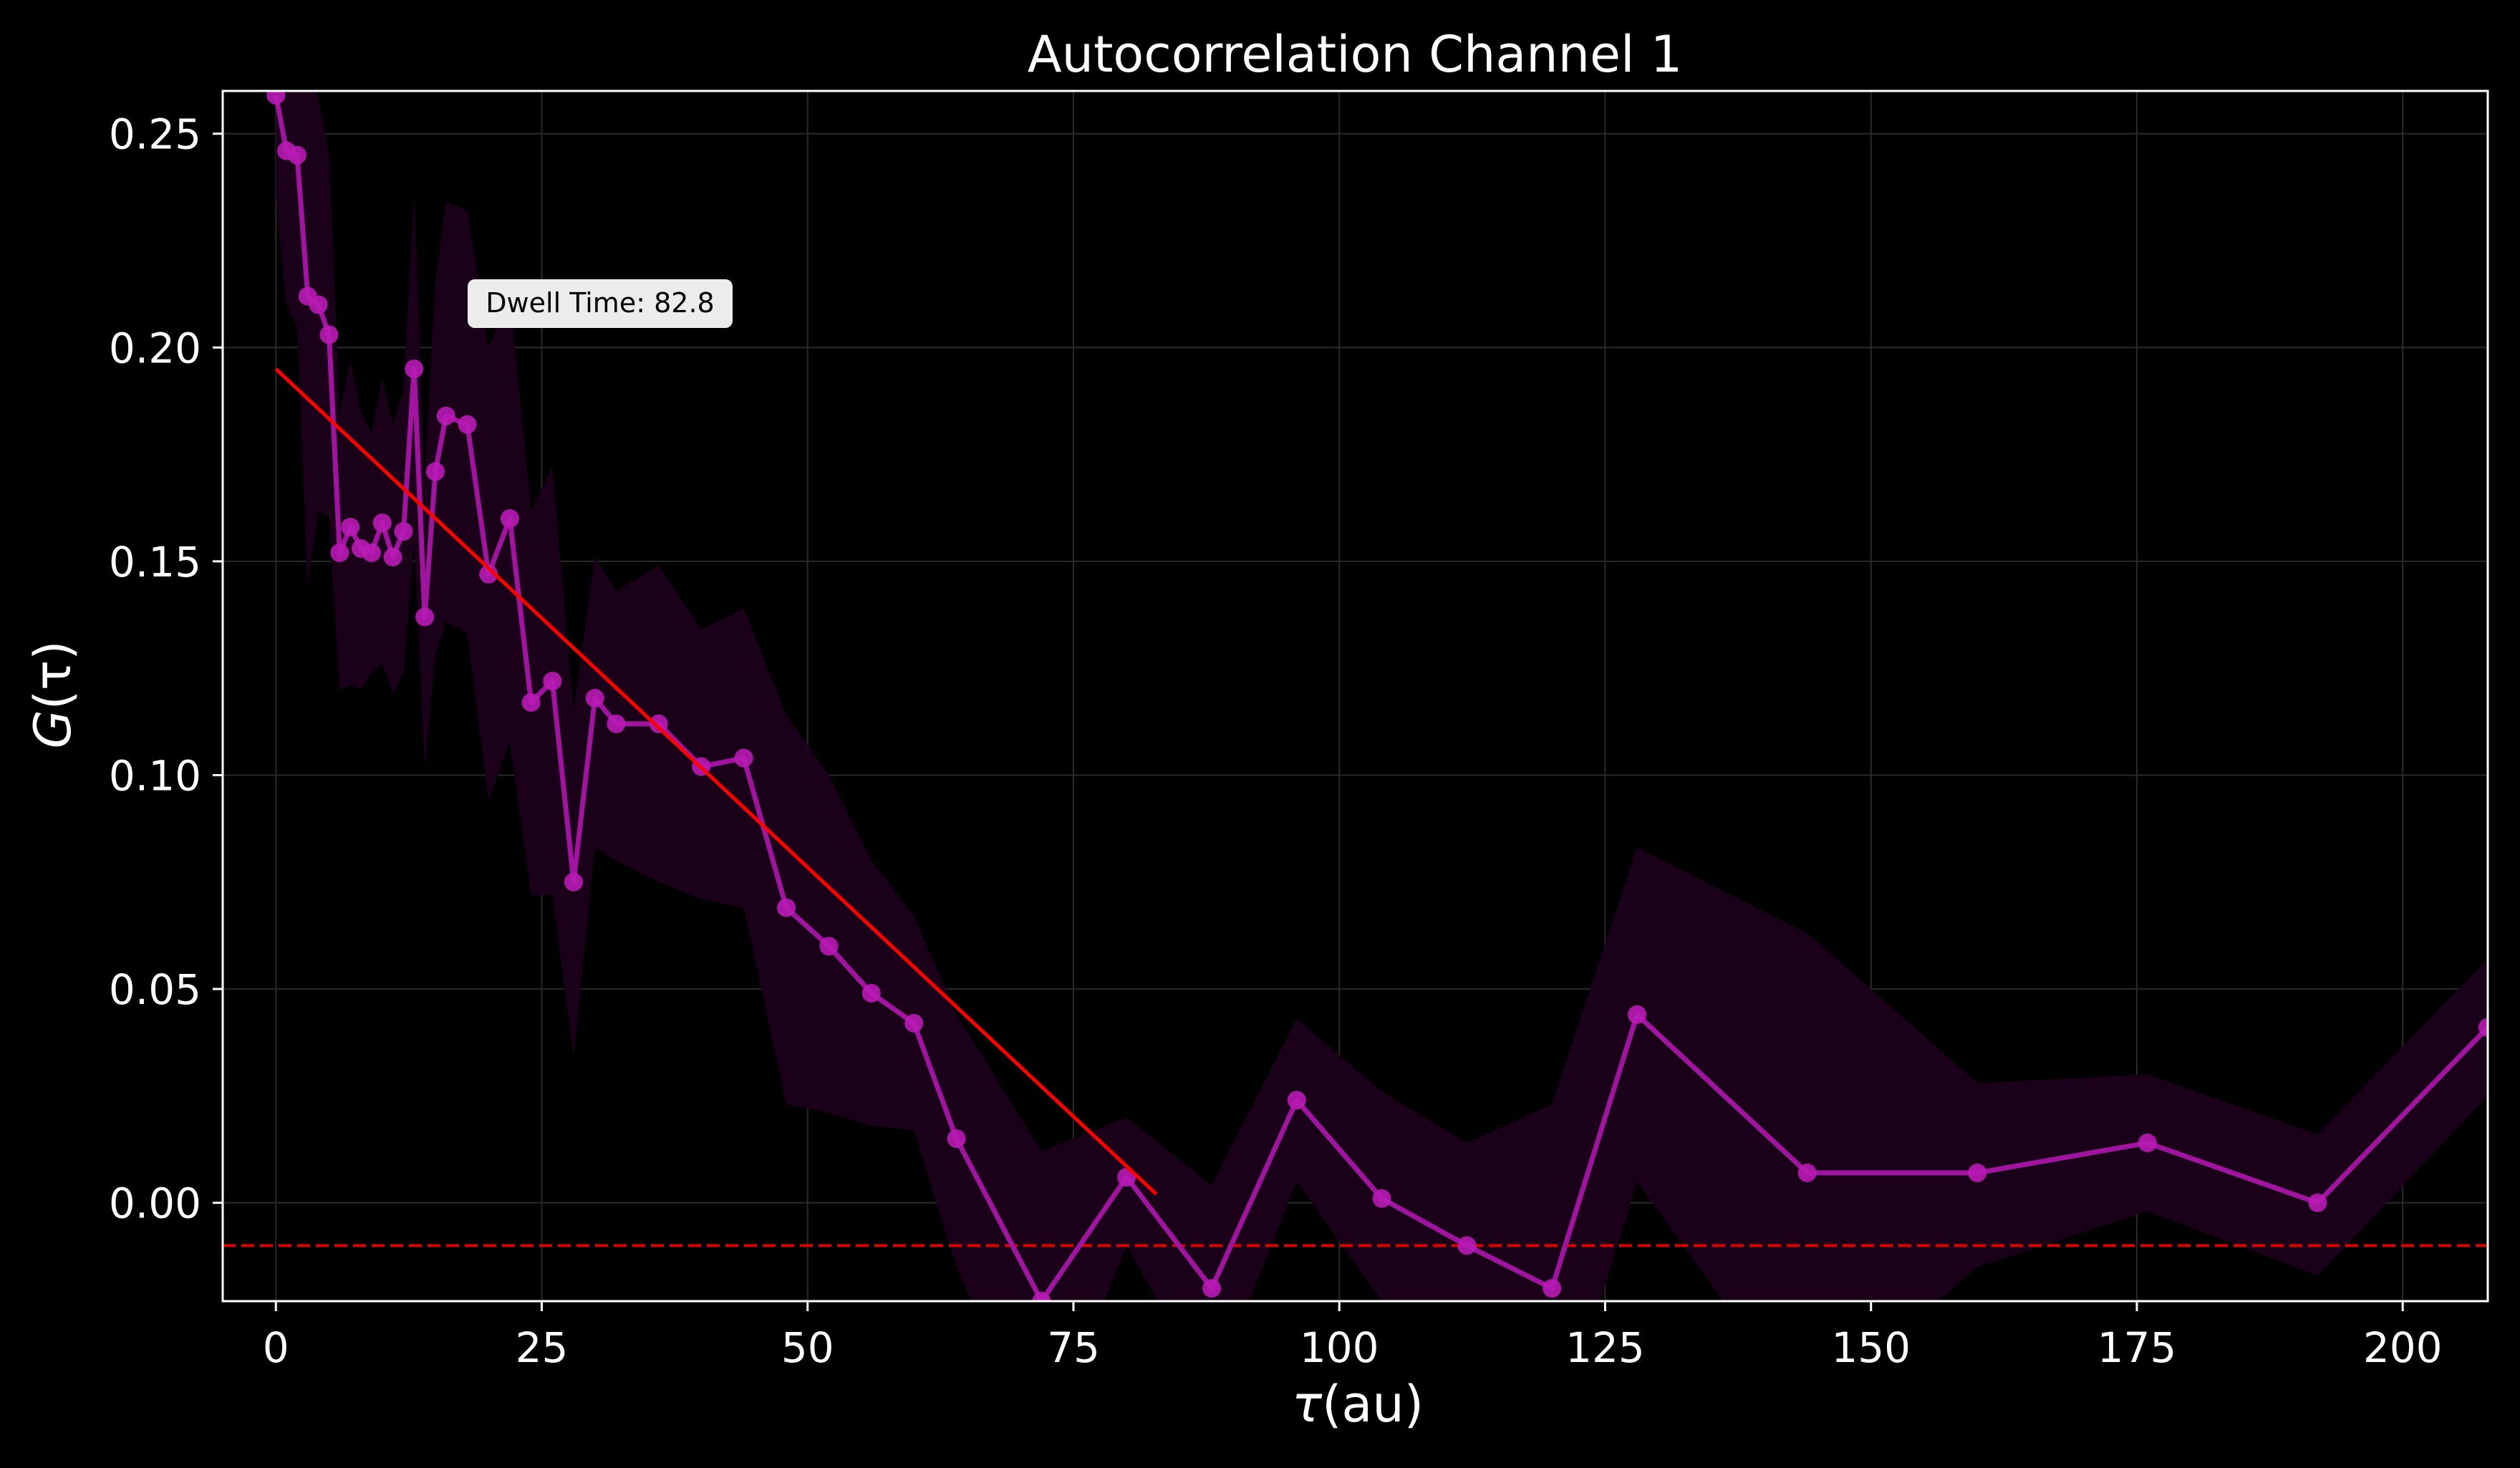  I want to click on x-tick-label: 100, so click(1339, 1347).